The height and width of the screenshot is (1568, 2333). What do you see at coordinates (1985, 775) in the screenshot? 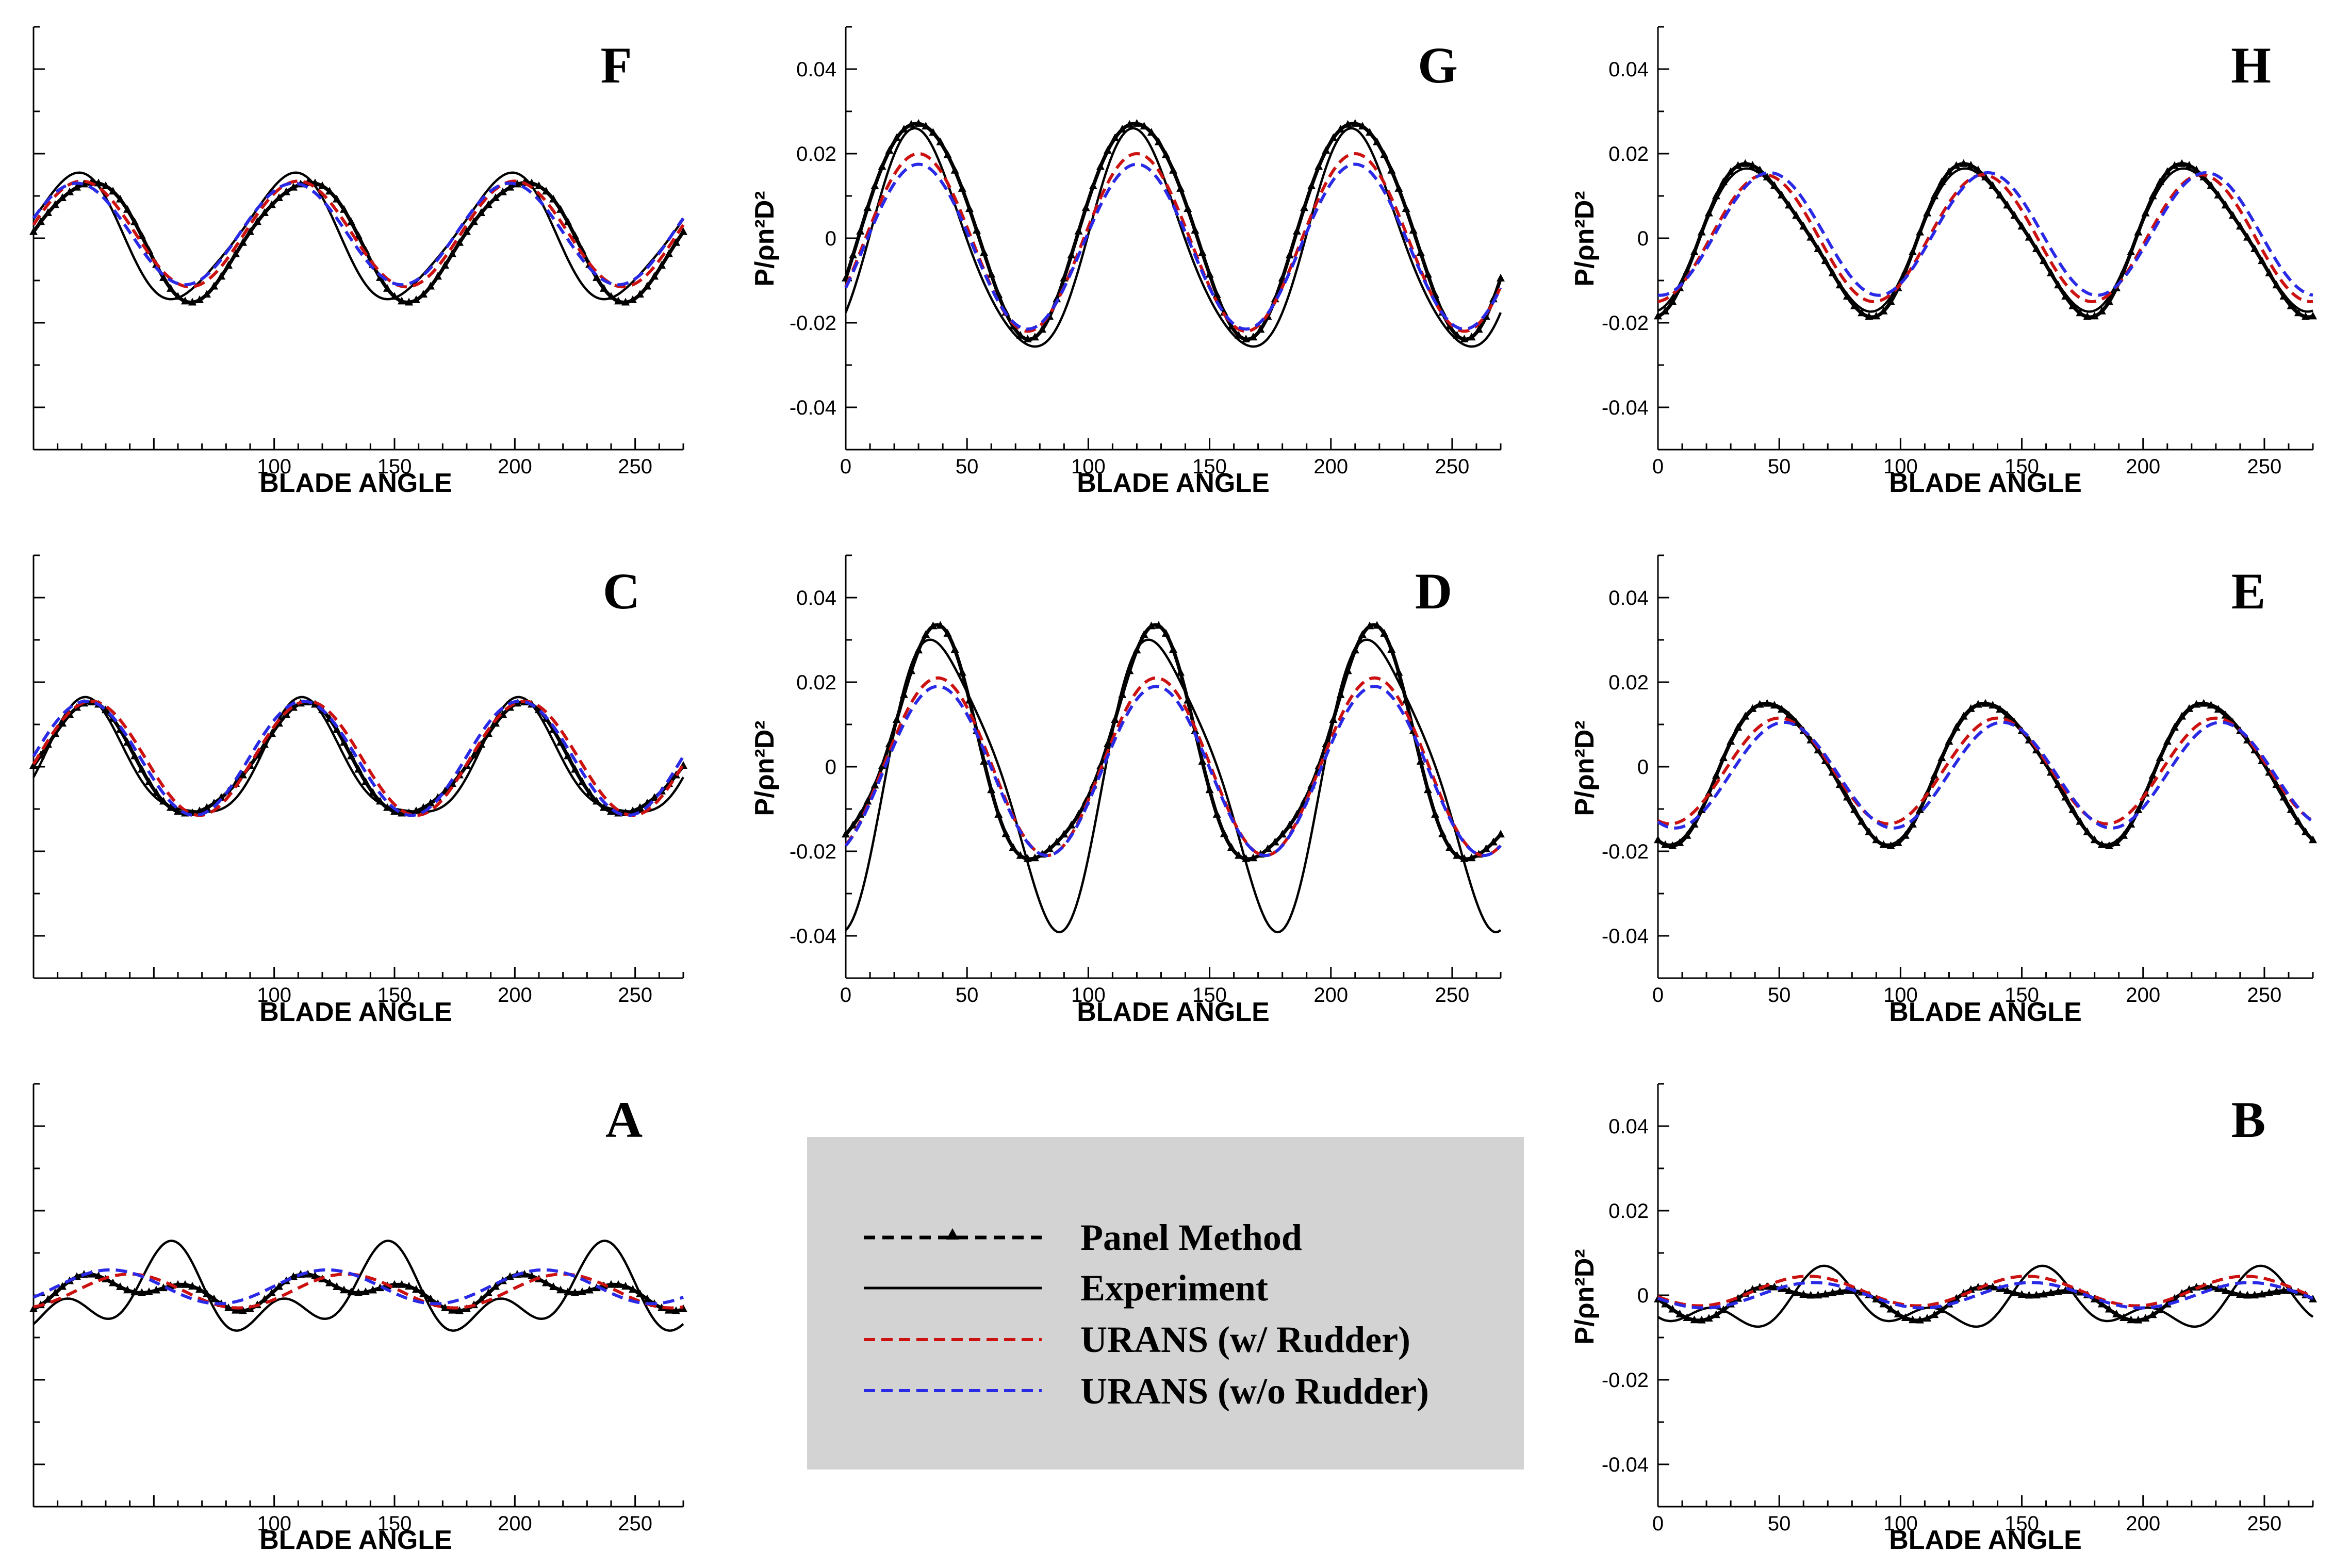
I see `panel-E-series-urans-w-o-rudder` at bounding box center [1985, 775].